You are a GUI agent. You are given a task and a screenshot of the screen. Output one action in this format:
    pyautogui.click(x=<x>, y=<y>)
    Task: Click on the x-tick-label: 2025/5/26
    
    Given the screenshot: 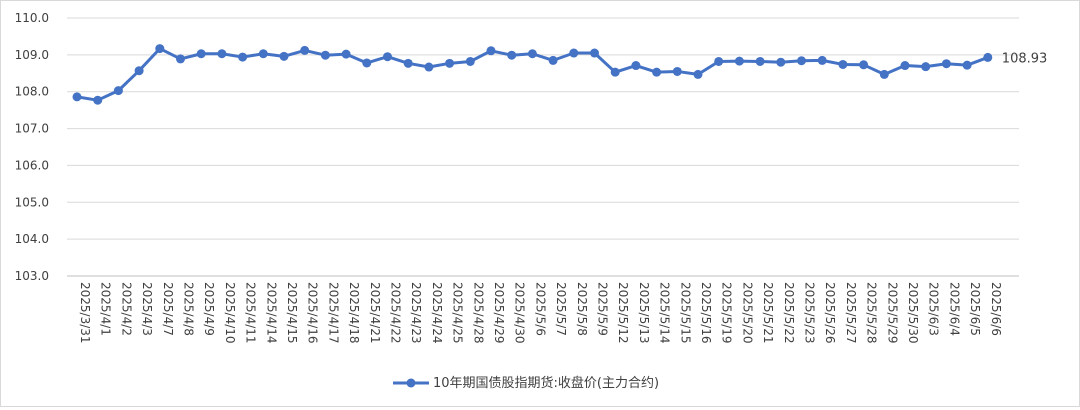 What is the action you would take?
    pyautogui.click(x=830, y=313)
    